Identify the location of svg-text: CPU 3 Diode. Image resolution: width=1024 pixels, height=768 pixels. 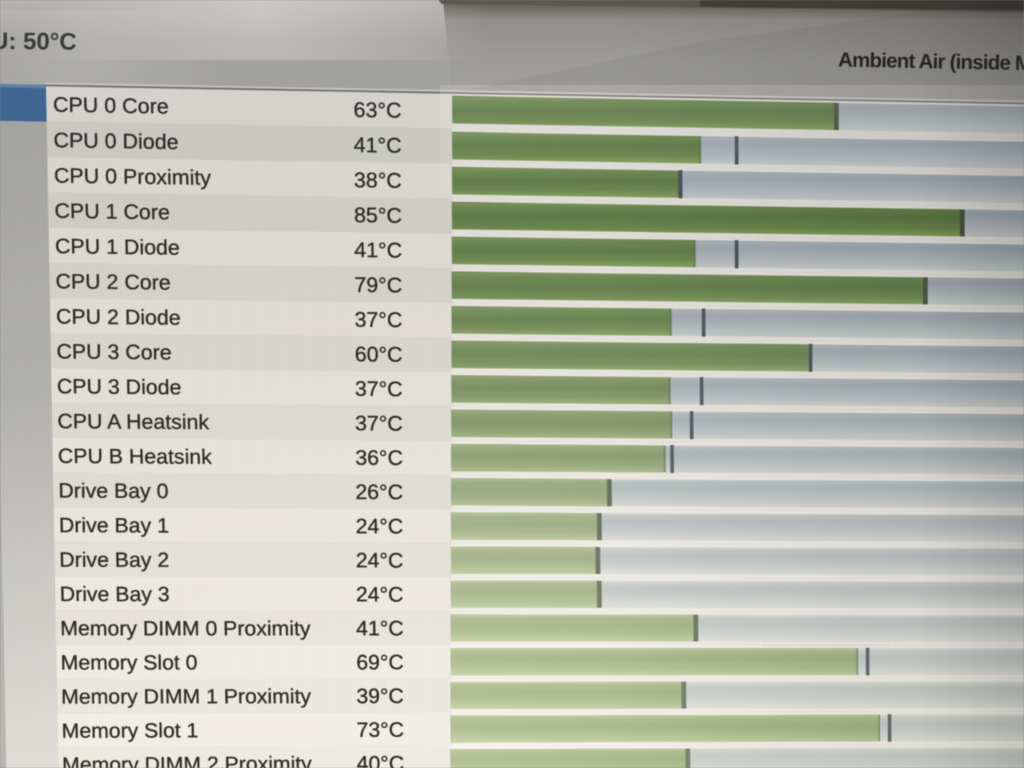
(119, 388).